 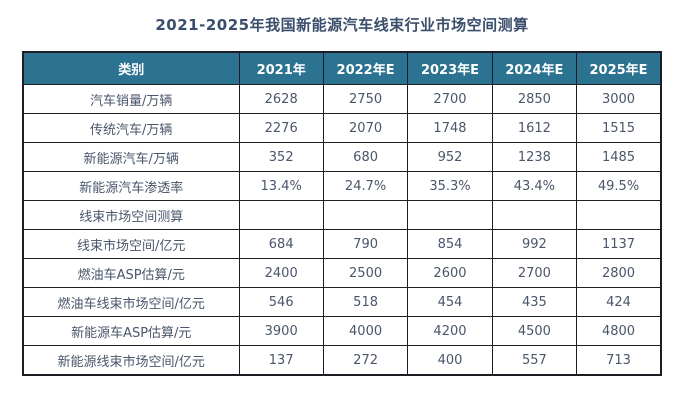 I want to click on value-cell: 2500, so click(x=365, y=273).